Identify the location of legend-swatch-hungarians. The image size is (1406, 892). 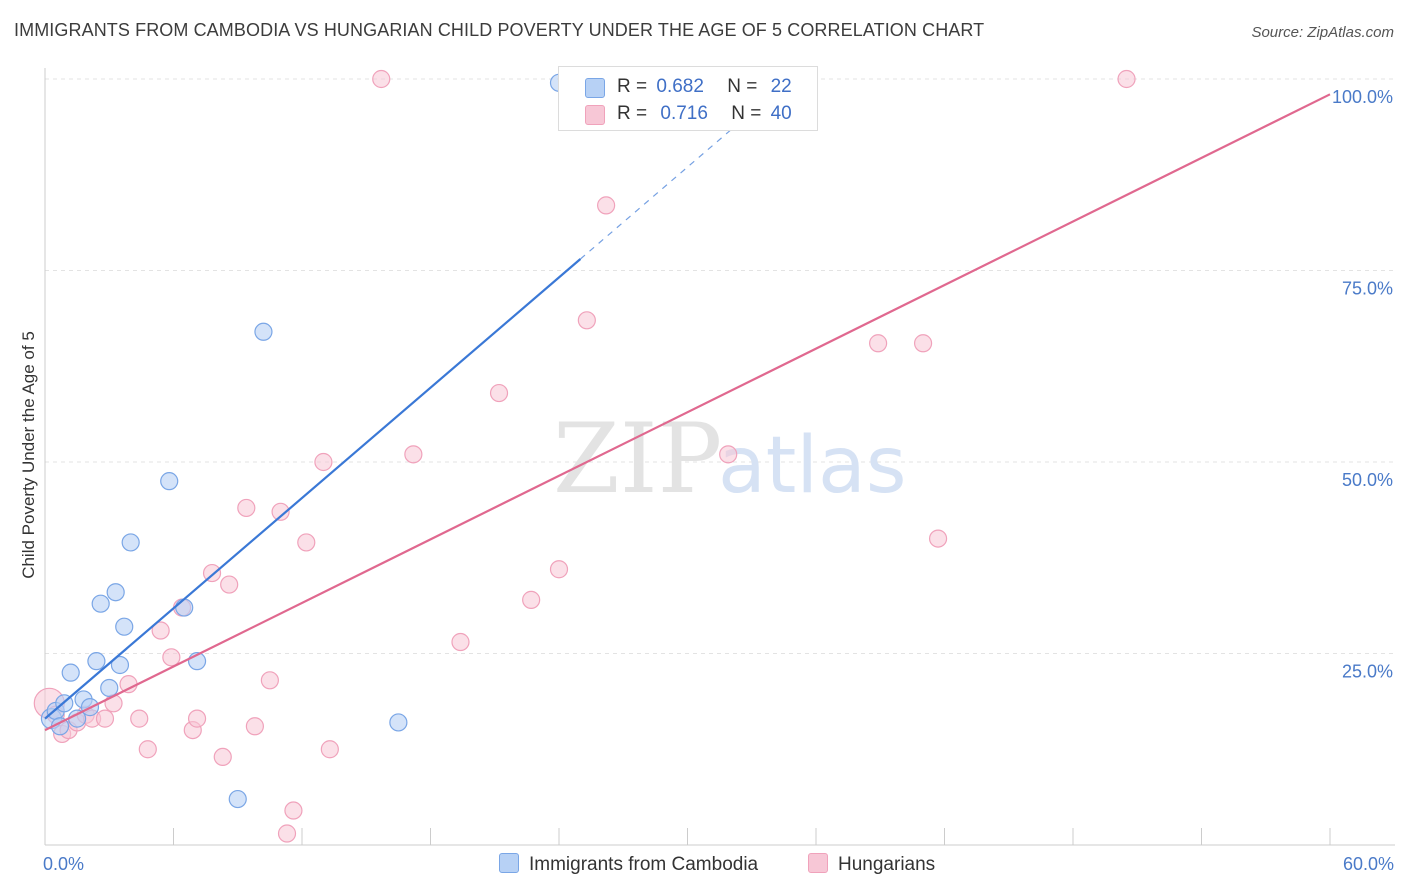
(595, 115).